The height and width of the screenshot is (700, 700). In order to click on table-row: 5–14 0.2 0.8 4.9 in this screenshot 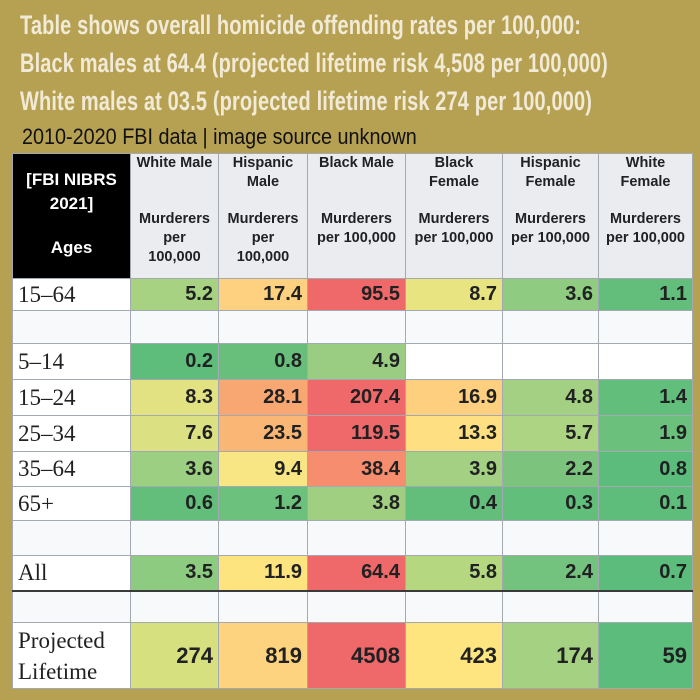, I will do `click(352, 361)`.